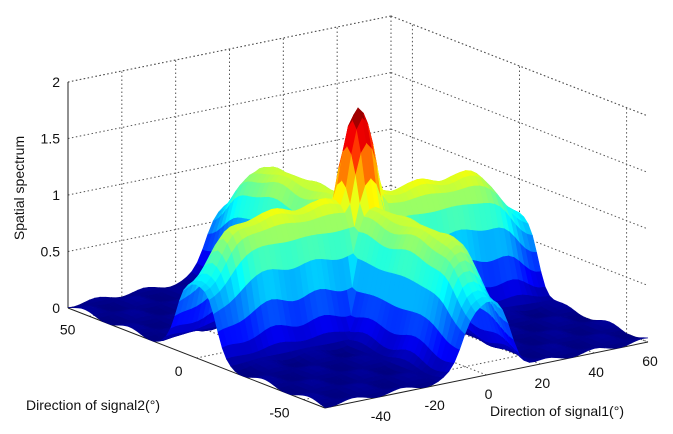  I want to click on box-top-side, so click(519, 66).